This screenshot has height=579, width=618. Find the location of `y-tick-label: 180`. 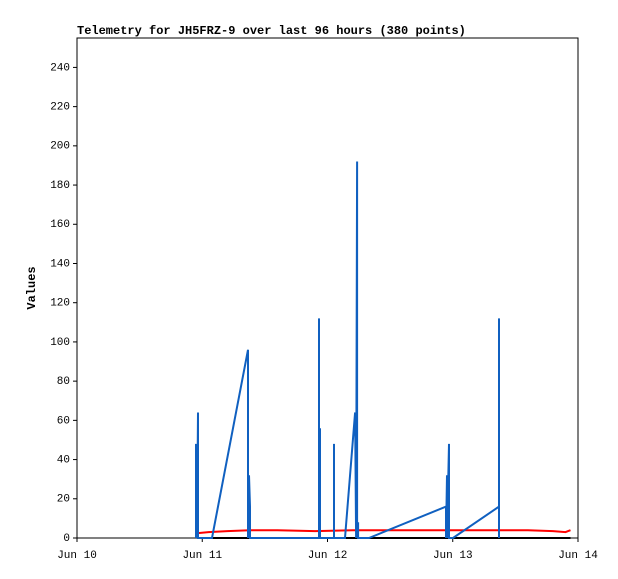

y-tick-label: 180 is located at coordinates (60, 186).